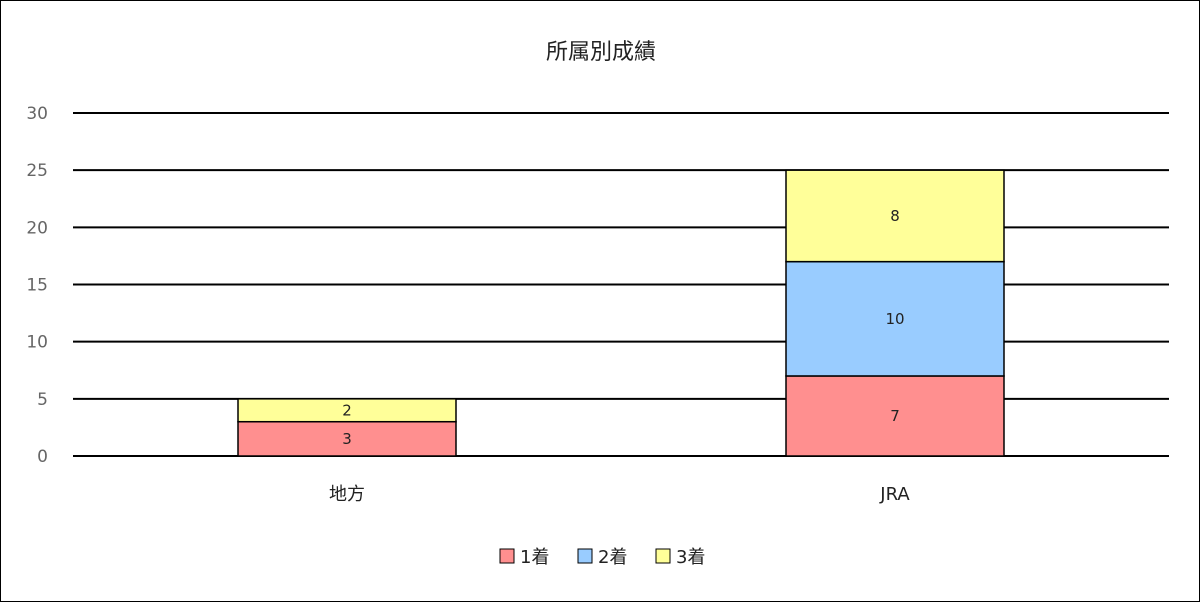 The height and width of the screenshot is (603, 1200). I want to click on y-tick-label: 20, so click(37, 228).